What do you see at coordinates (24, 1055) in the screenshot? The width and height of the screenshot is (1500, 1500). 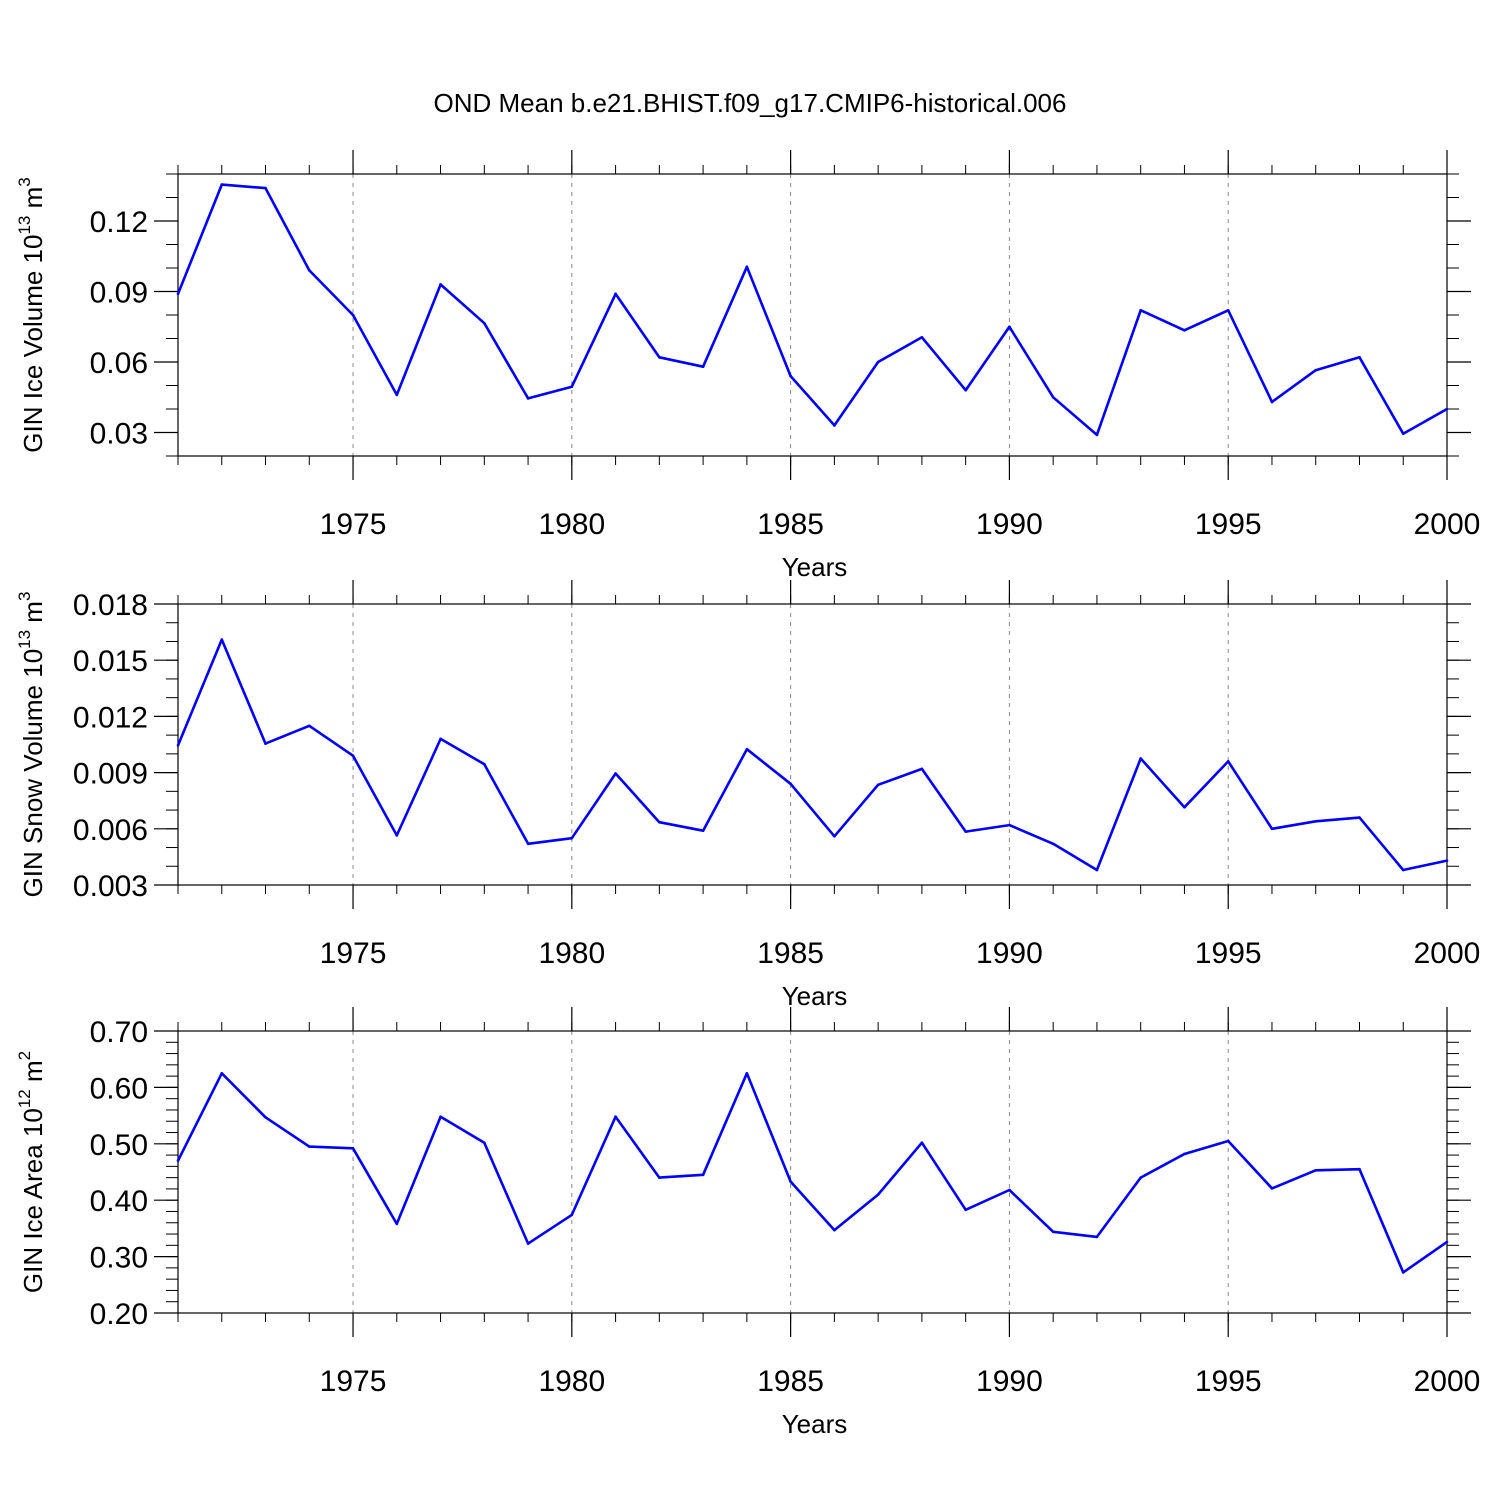 I see `y-axis-title-unit-exp: 2` at bounding box center [24, 1055].